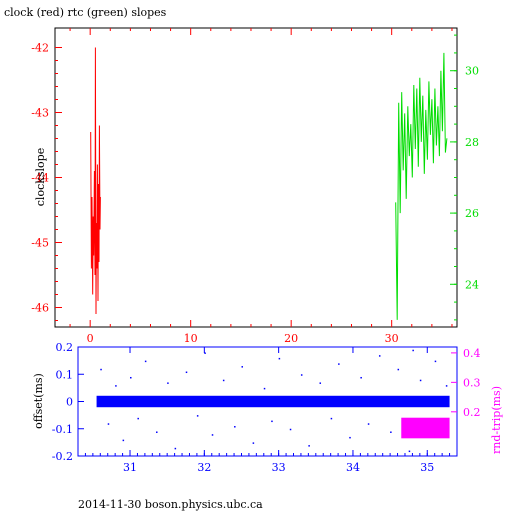 The height and width of the screenshot is (512, 512). What do you see at coordinates (427, 467) in the screenshot?
I see `x-tick-label: 35` at bounding box center [427, 467].